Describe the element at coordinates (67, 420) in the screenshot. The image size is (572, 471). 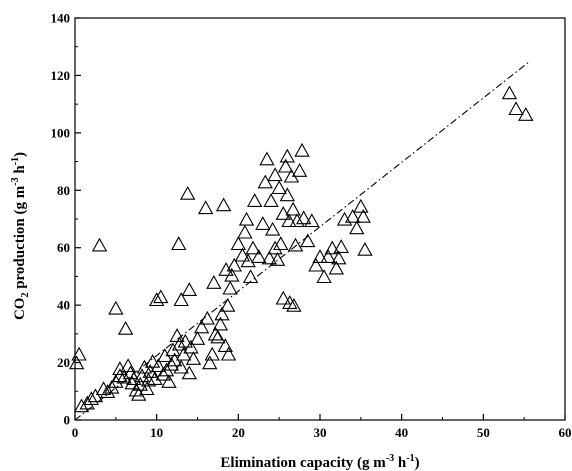
I see `y-tick-label: 0` at that location.